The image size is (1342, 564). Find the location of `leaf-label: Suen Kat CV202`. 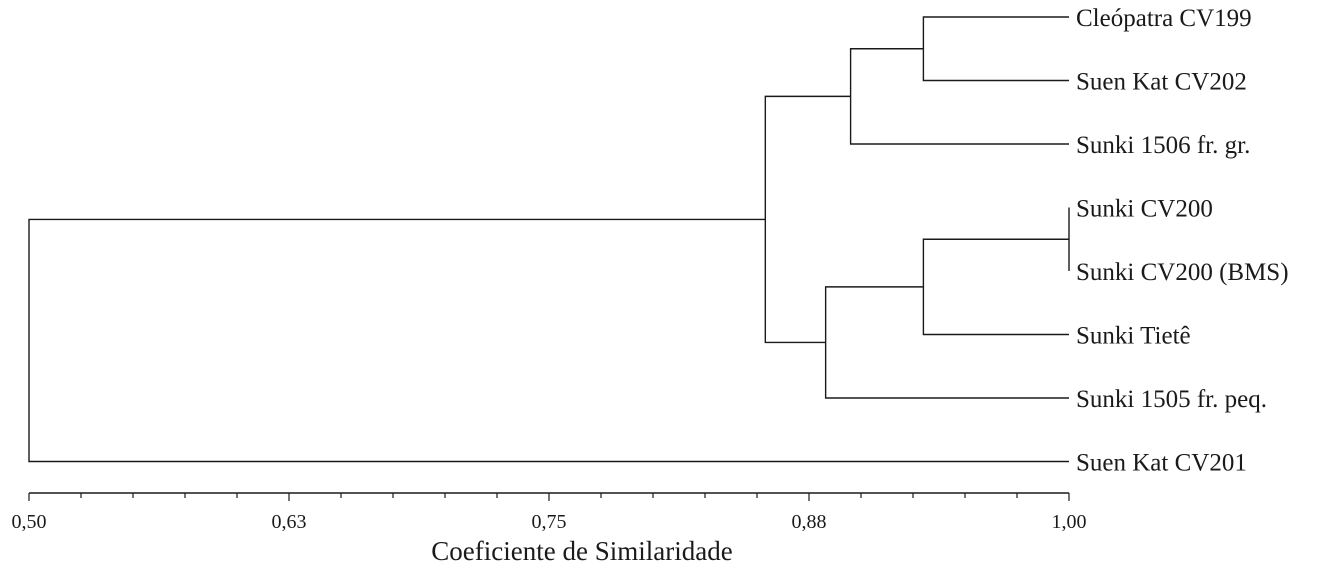

leaf-label: Suen Kat CV202 is located at coordinates (1161, 82).